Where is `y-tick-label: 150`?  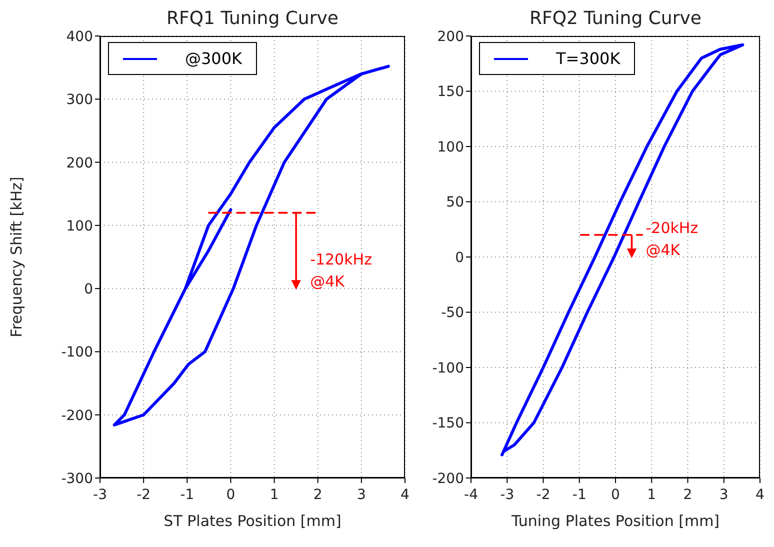 y-tick-label: 150 is located at coordinates (450, 92).